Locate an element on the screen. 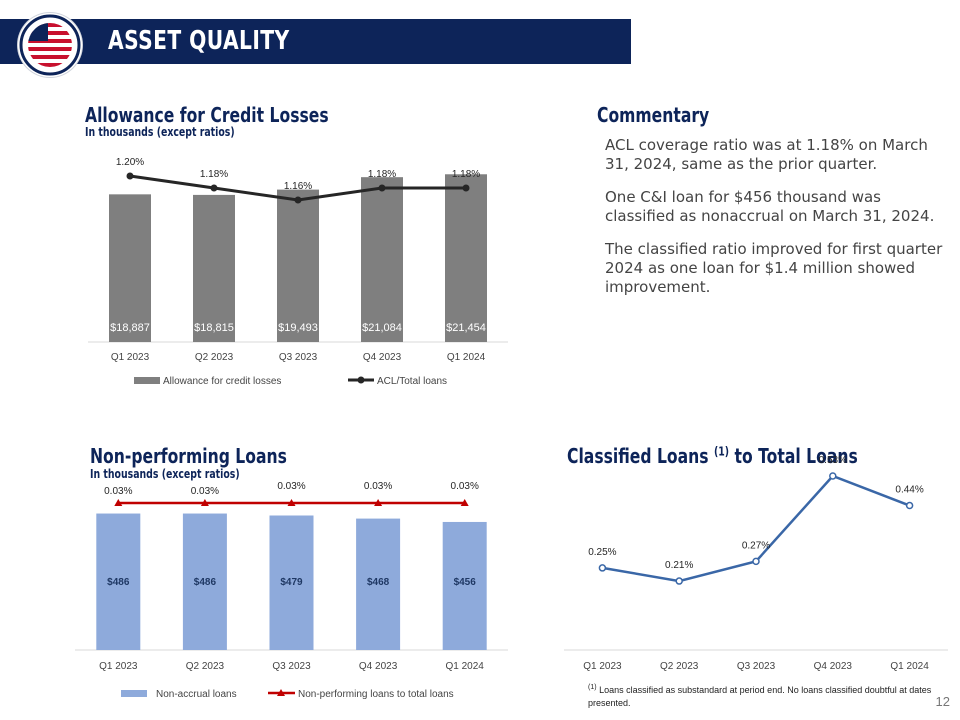 The image size is (960, 720). npl-x-tick-label: Q1 2024 is located at coordinates (465, 666).